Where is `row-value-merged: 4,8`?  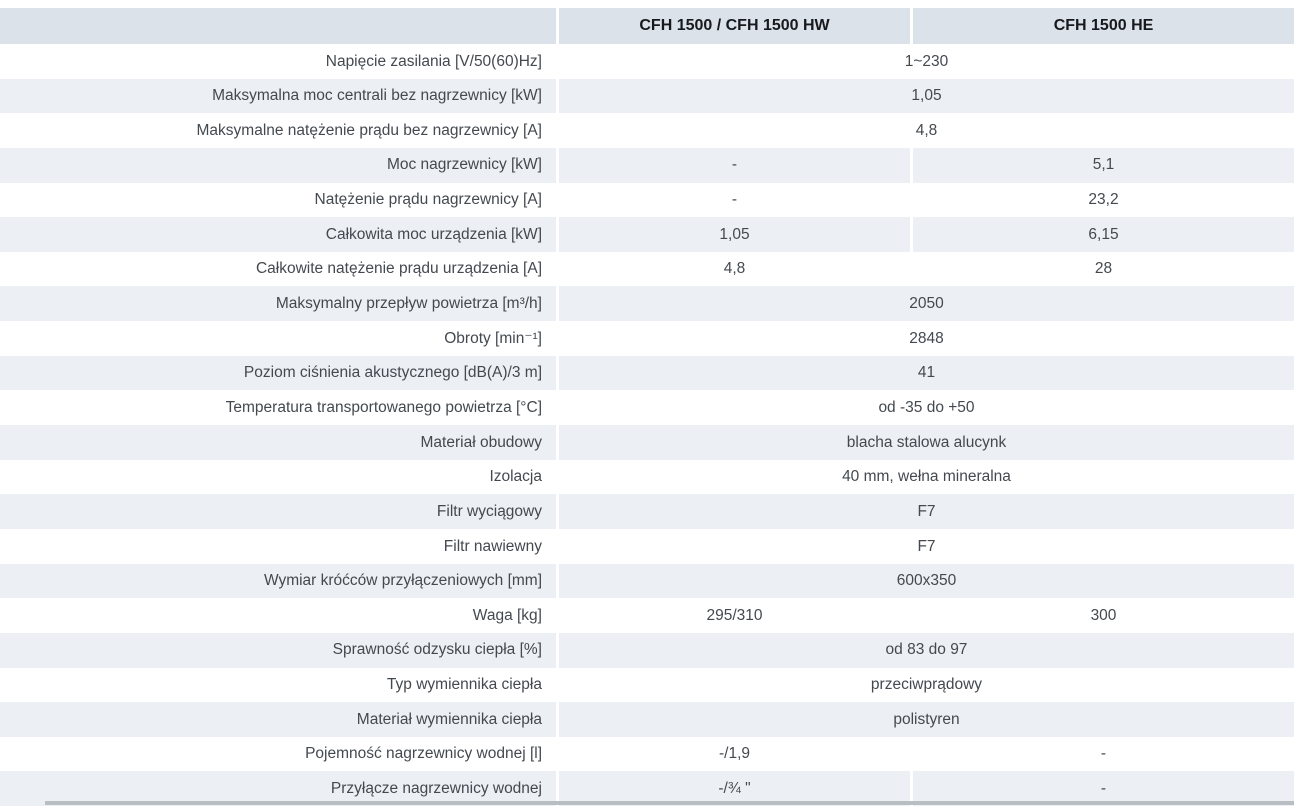
row-value-merged: 4,8 is located at coordinates (925, 130).